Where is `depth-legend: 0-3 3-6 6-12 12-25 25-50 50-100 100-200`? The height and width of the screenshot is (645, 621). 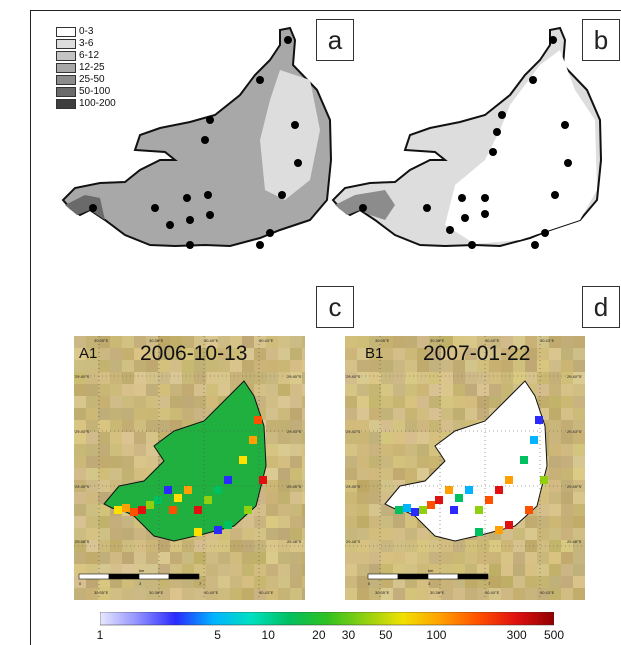 depth-legend: 0-3 3-6 6-12 12-25 25-50 50-100 100-200 is located at coordinates (86, 68).